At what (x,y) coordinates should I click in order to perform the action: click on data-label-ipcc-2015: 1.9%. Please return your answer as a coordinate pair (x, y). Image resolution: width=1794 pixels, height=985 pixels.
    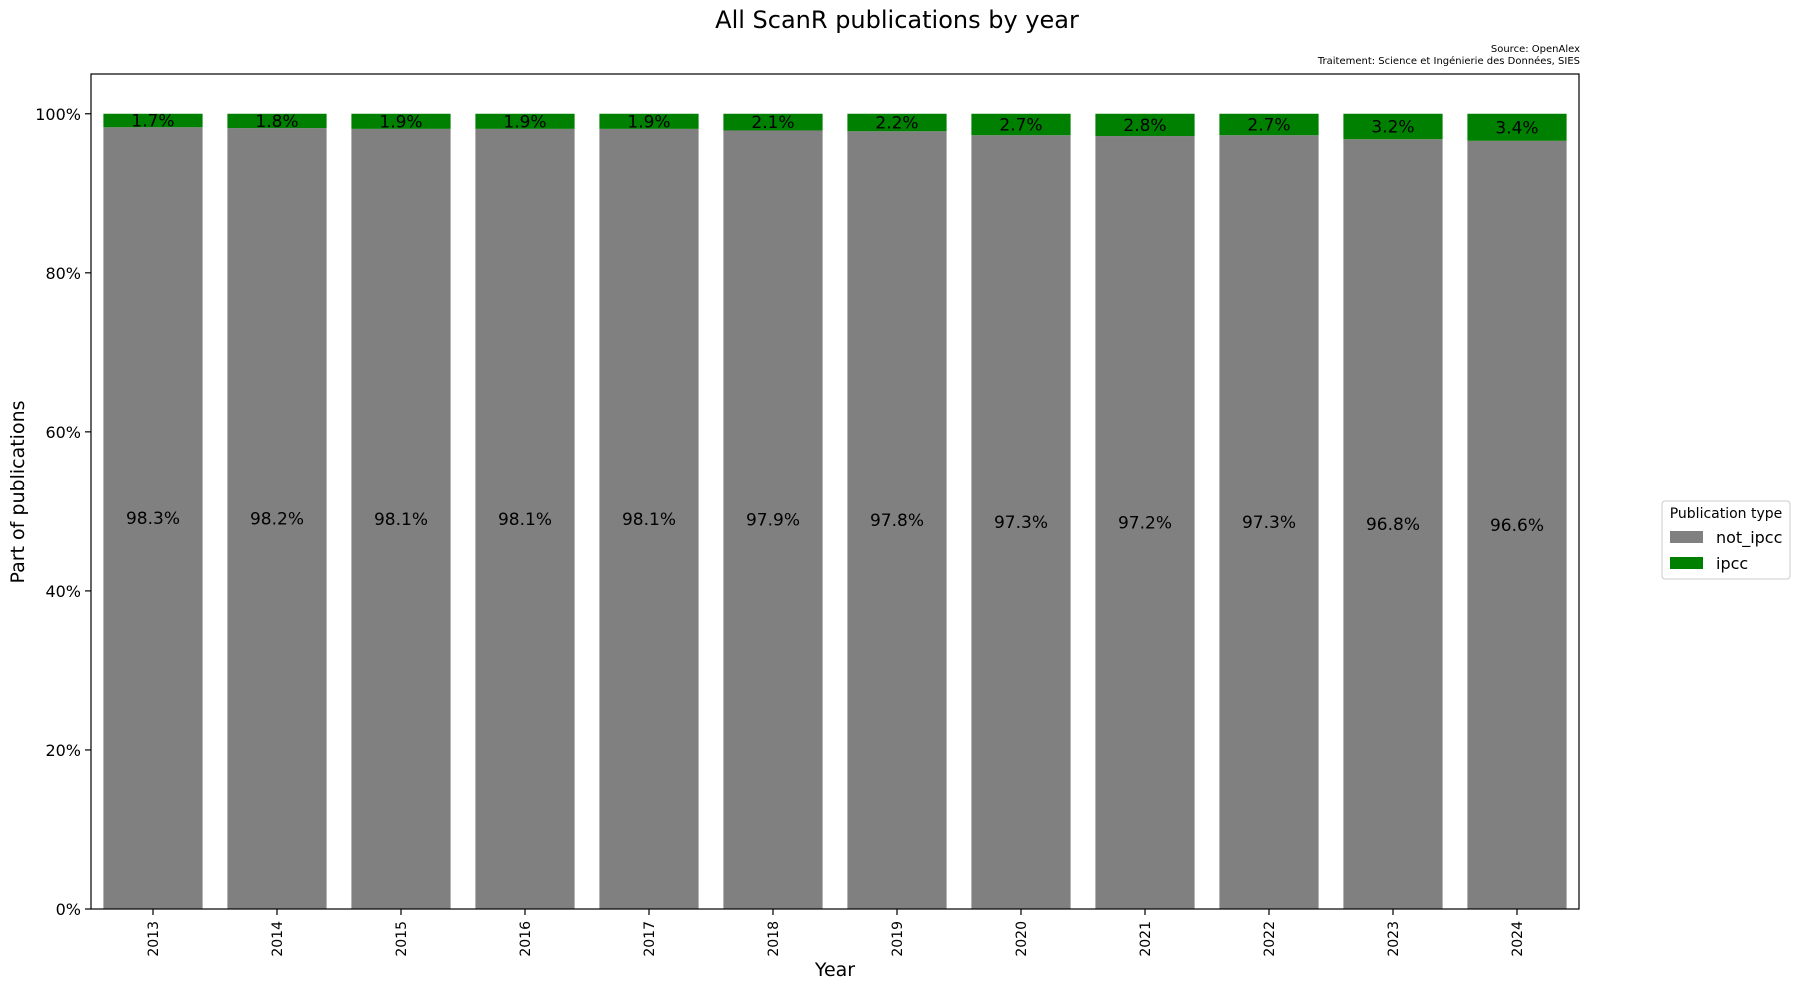
    Looking at the image, I should click on (400, 122).